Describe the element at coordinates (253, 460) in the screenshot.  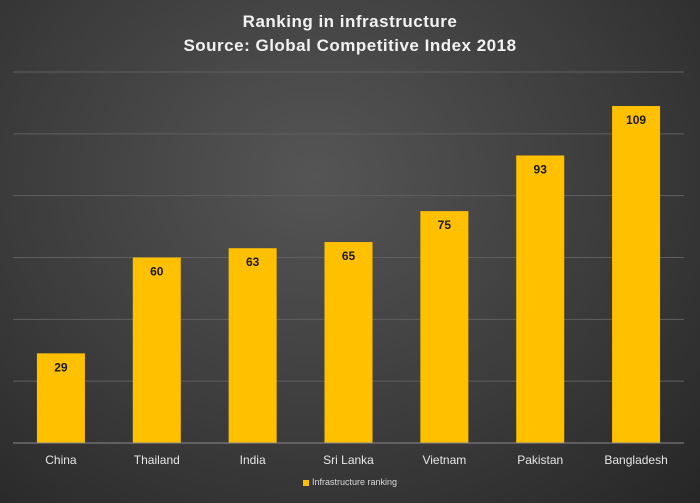
I see `x-tick-label: India` at that location.